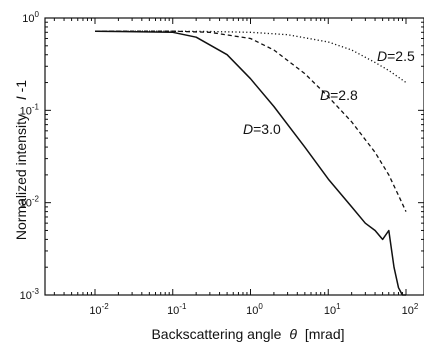 This screenshot has height=345, width=424. What do you see at coordinates (293, 334) in the screenshot?
I see `x-axis-title-symbol: θ` at bounding box center [293, 334].